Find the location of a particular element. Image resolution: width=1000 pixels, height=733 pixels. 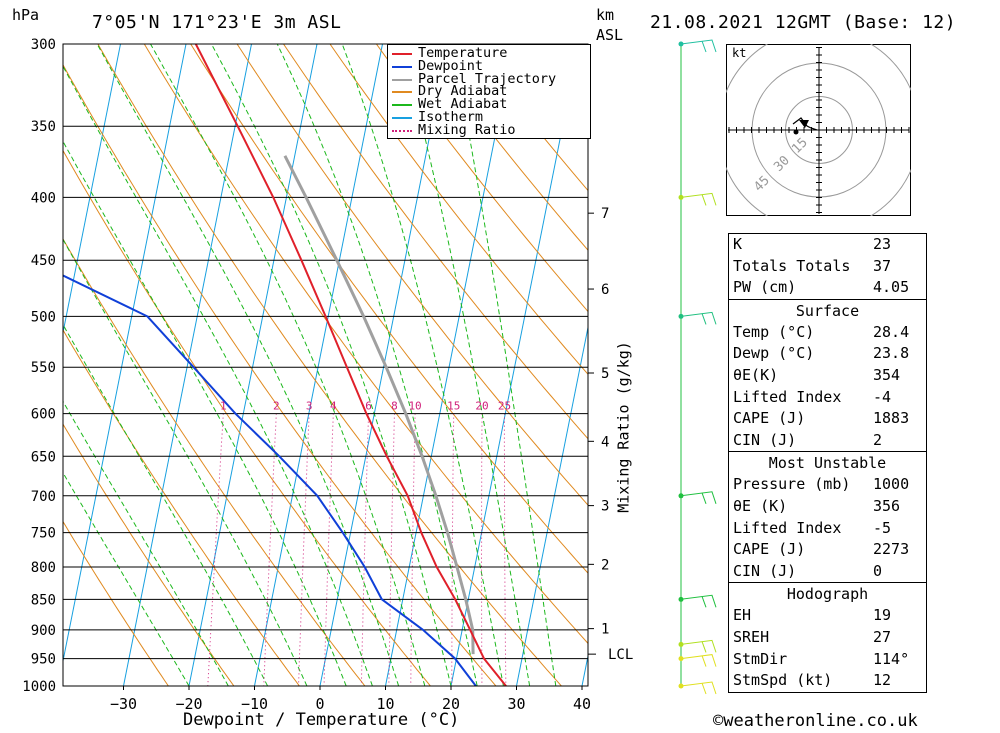

index-value: 19 is located at coordinates (882, 615).